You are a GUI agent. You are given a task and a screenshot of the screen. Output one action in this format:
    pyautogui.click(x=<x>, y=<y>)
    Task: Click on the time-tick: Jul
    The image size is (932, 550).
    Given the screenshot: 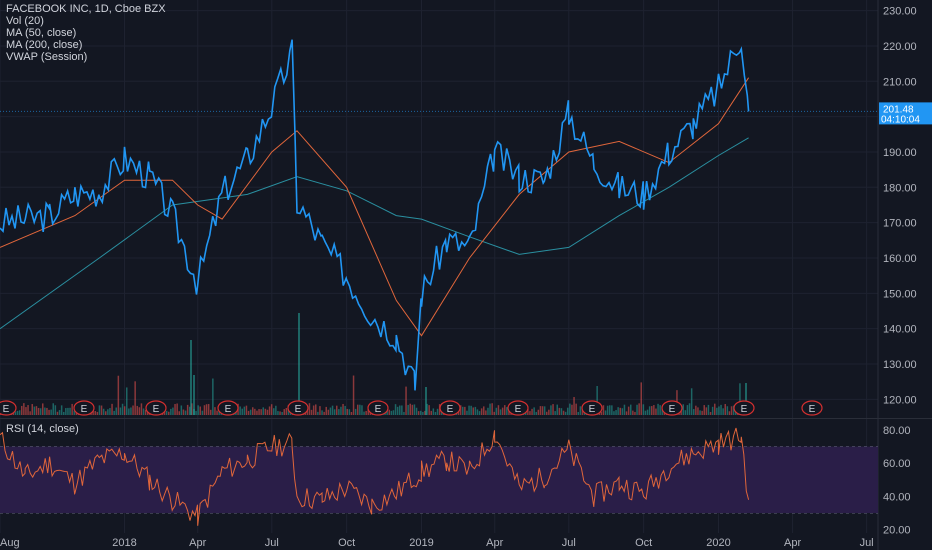 What is the action you would take?
    pyautogui.click(x=569, y=543)
    